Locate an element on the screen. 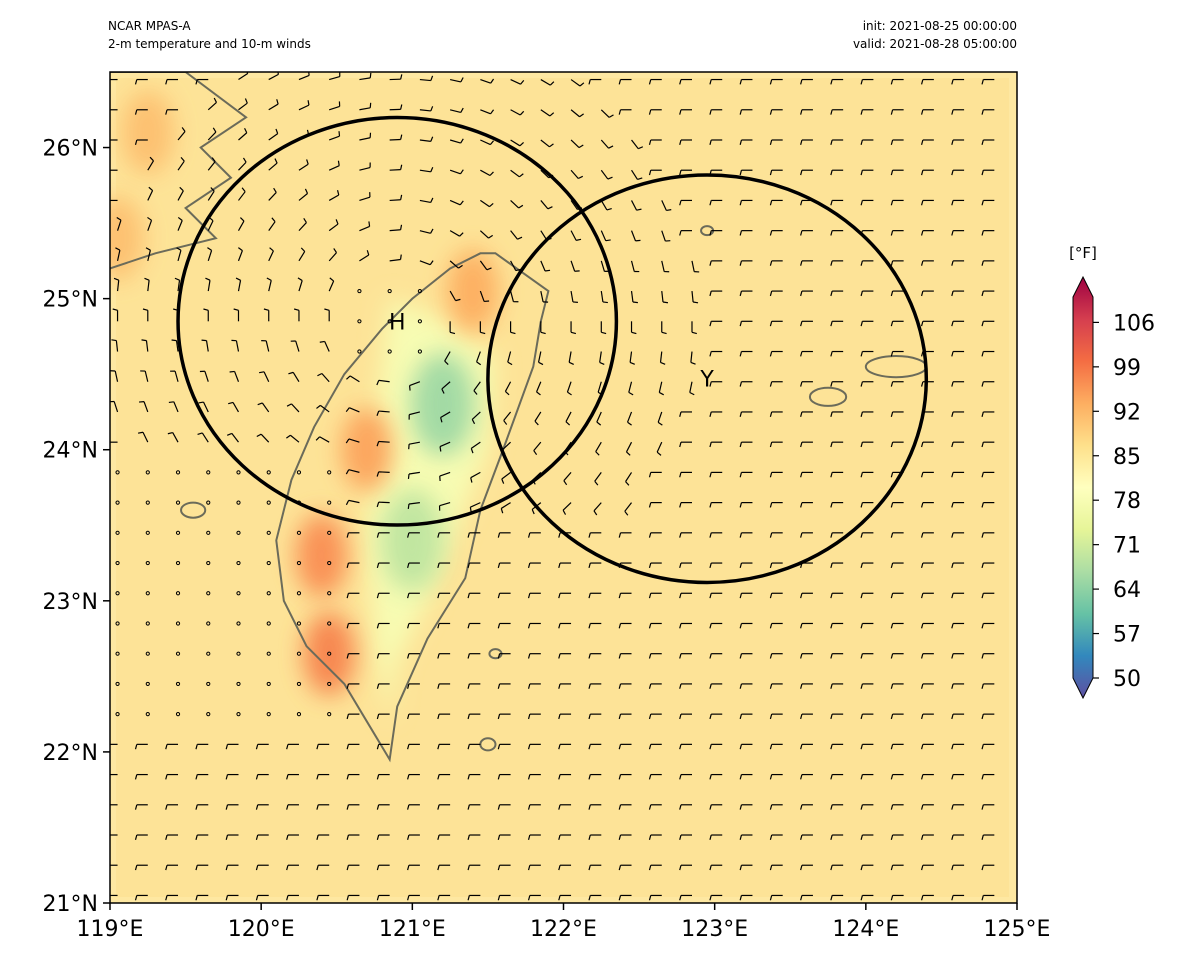  colorbar-tick-label: 50 is located at coordinates (1127, 679).